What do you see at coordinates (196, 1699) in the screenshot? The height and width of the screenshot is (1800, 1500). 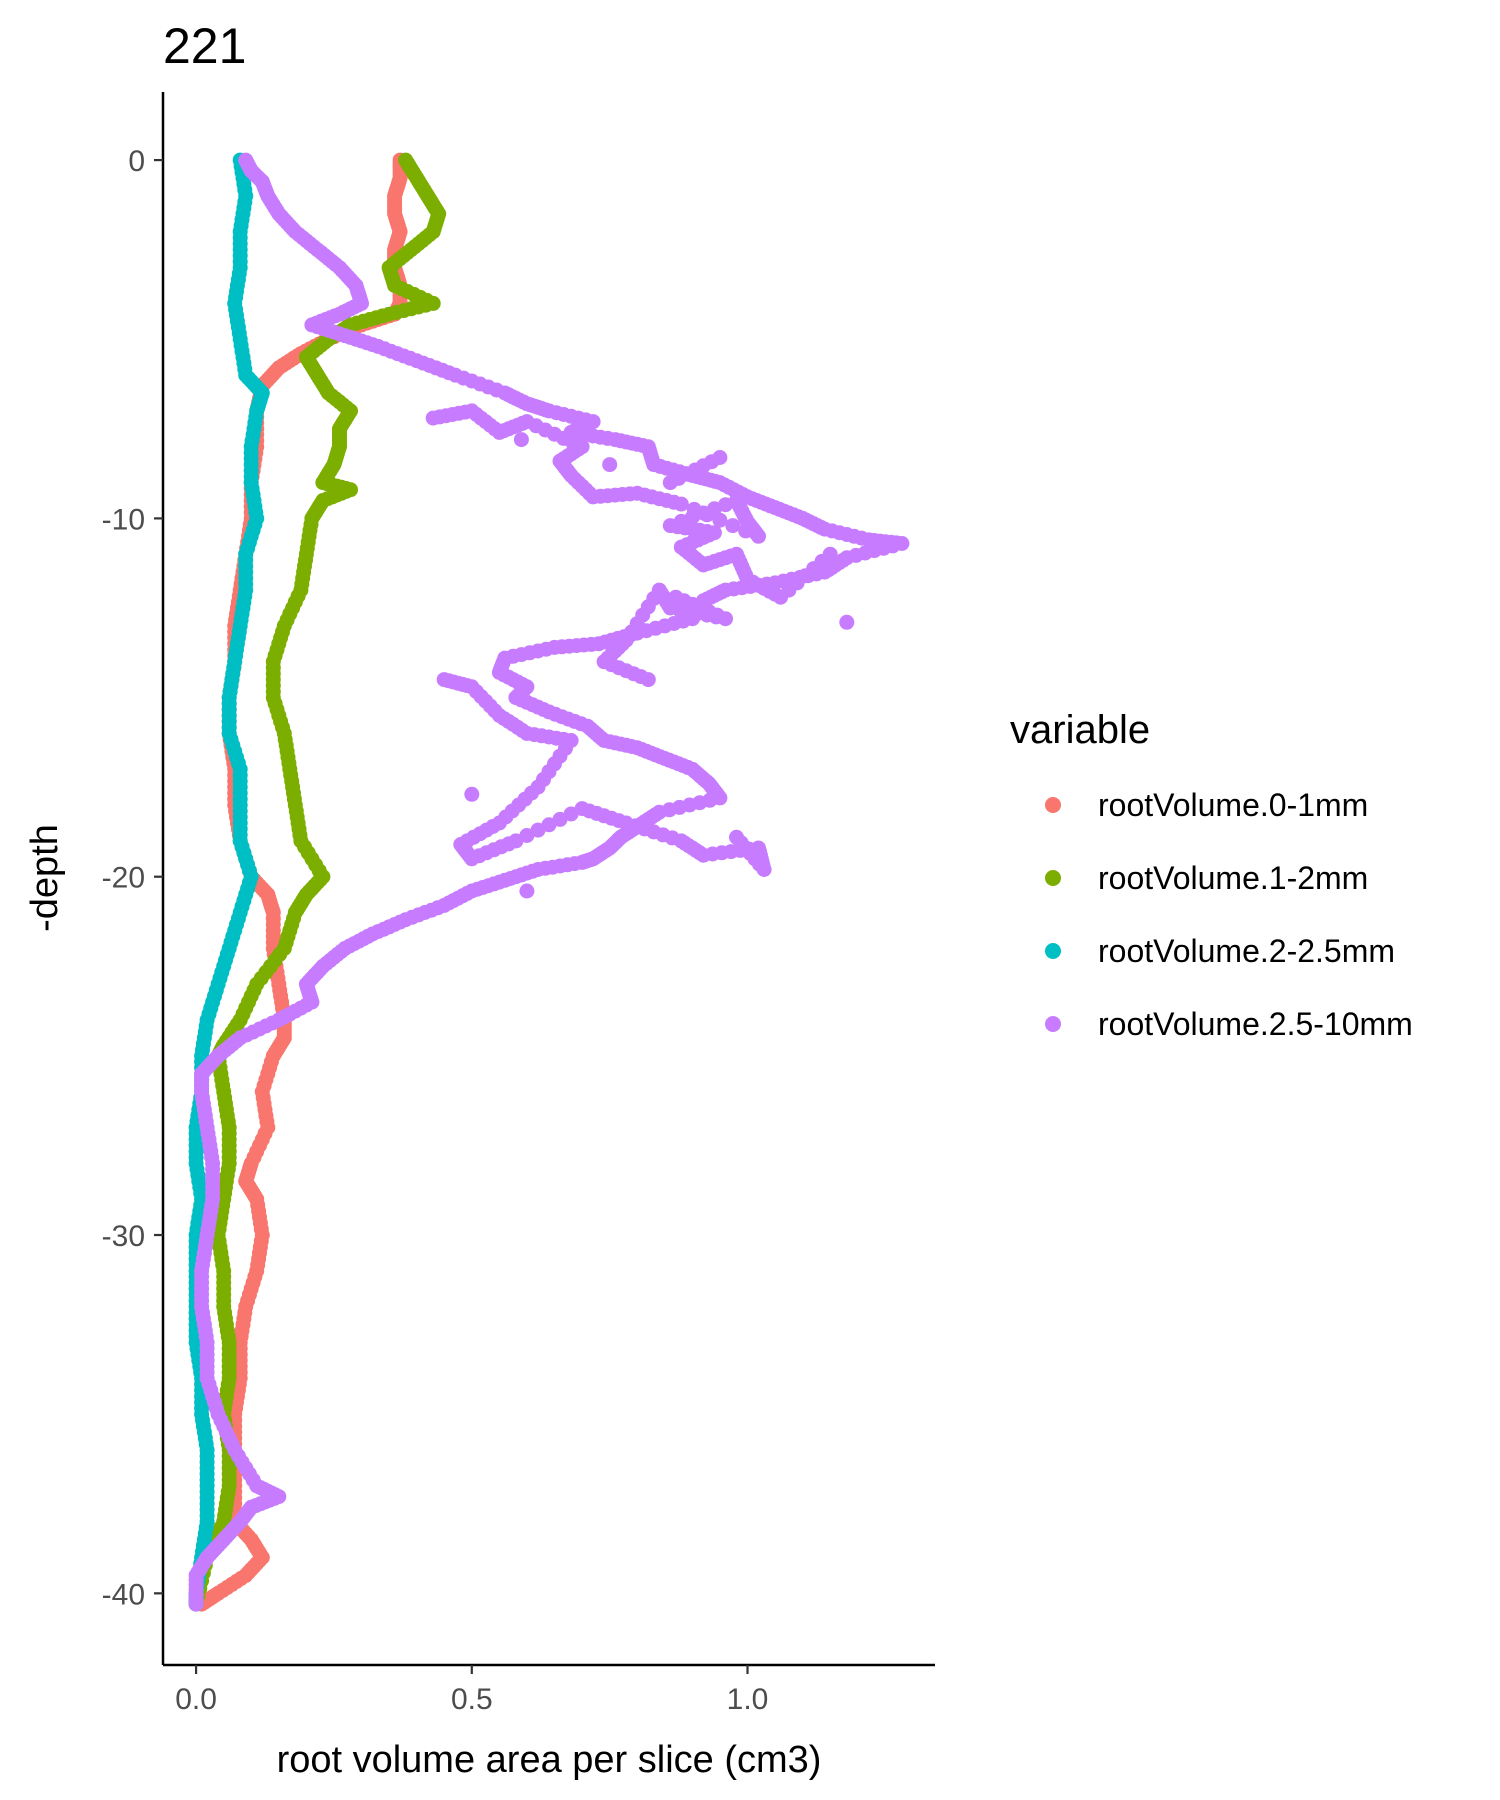 I see `x-tick-label: 0.0` at bounding box center [196, 1699].